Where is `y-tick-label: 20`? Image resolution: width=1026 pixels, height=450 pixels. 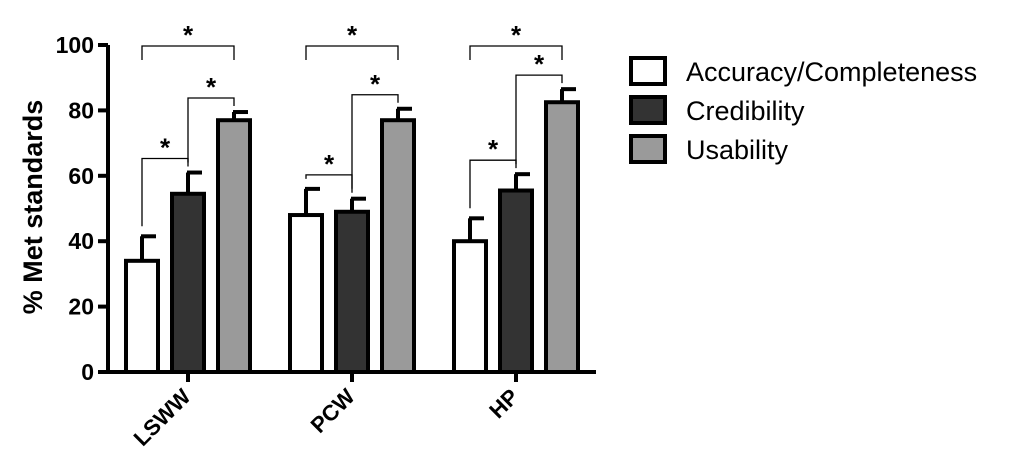
y-tick-label: 20 is located at coordinates (81, 307).